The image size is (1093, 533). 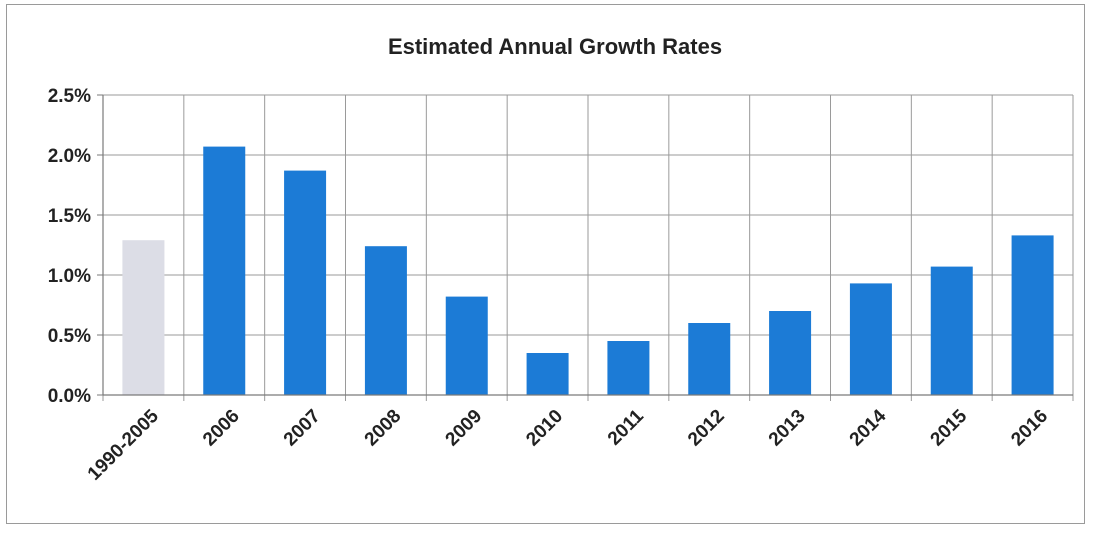 I want to click on y-tick-label: 0.0%, so click(x=69, y=396).